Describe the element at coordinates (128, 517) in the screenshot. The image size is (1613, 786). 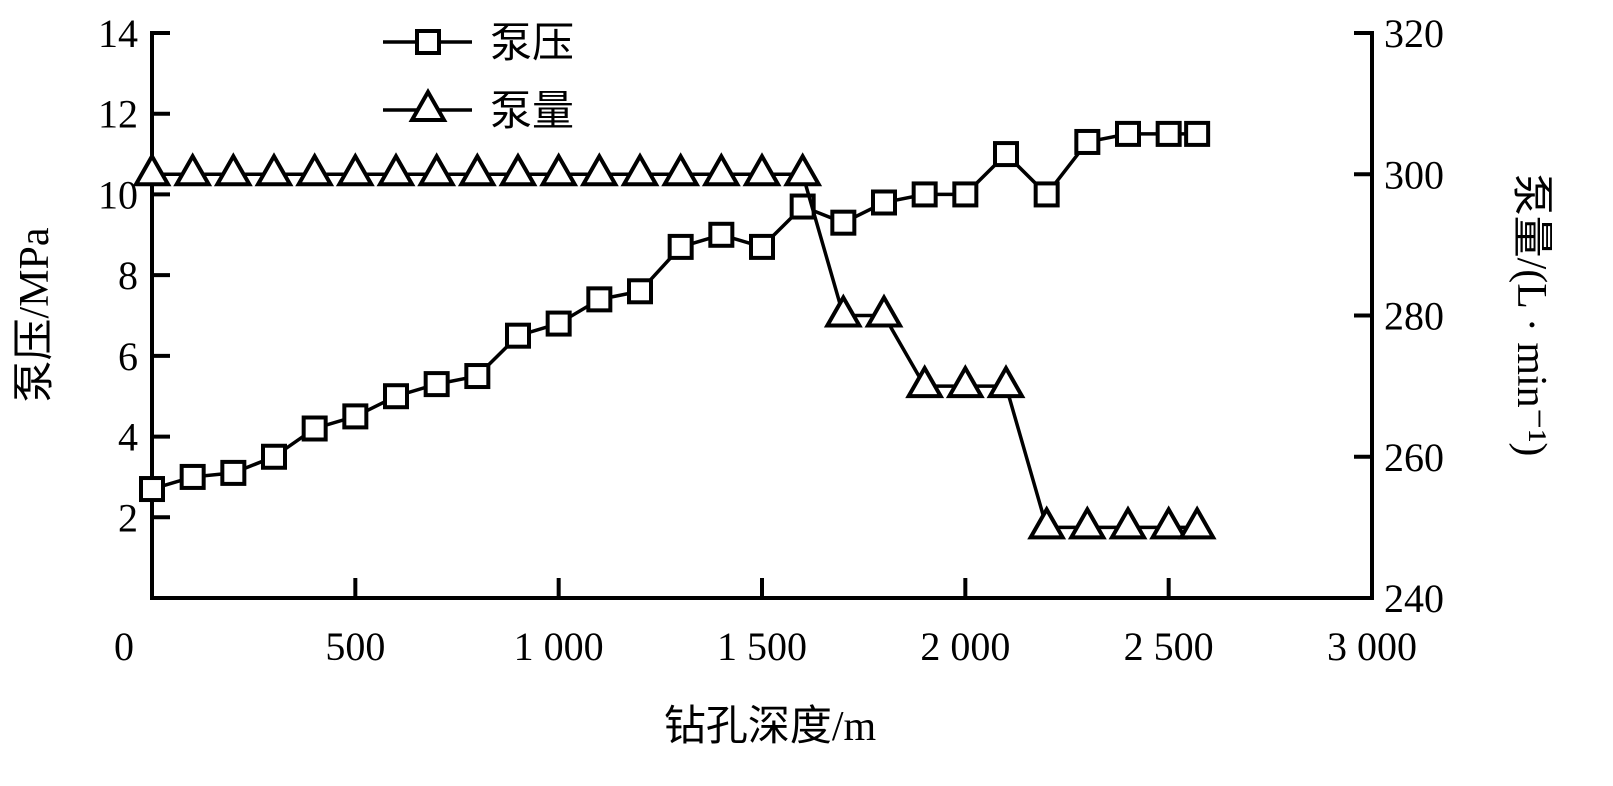
I see `y-tick-label: 2` at that location.